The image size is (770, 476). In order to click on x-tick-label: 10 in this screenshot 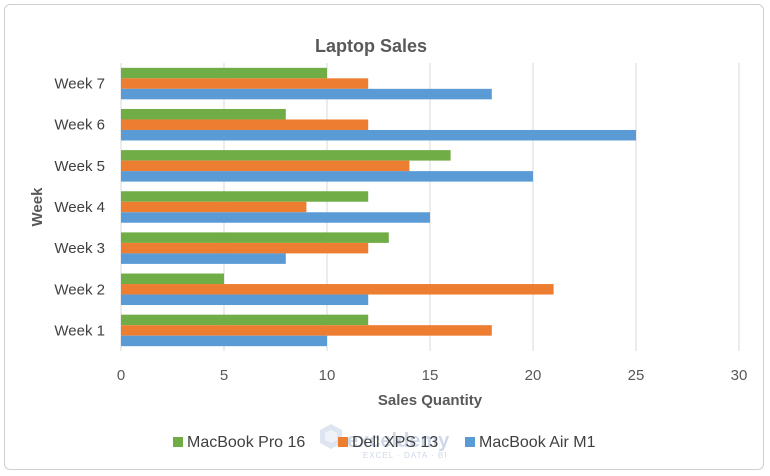, I will do `click(327, 375)`.